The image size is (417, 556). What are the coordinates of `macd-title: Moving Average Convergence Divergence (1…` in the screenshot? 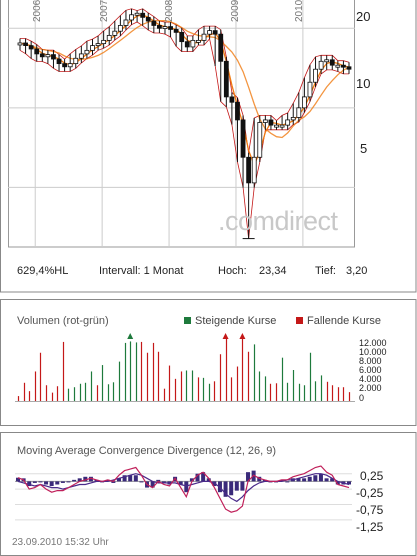 It's located at (147, 451).